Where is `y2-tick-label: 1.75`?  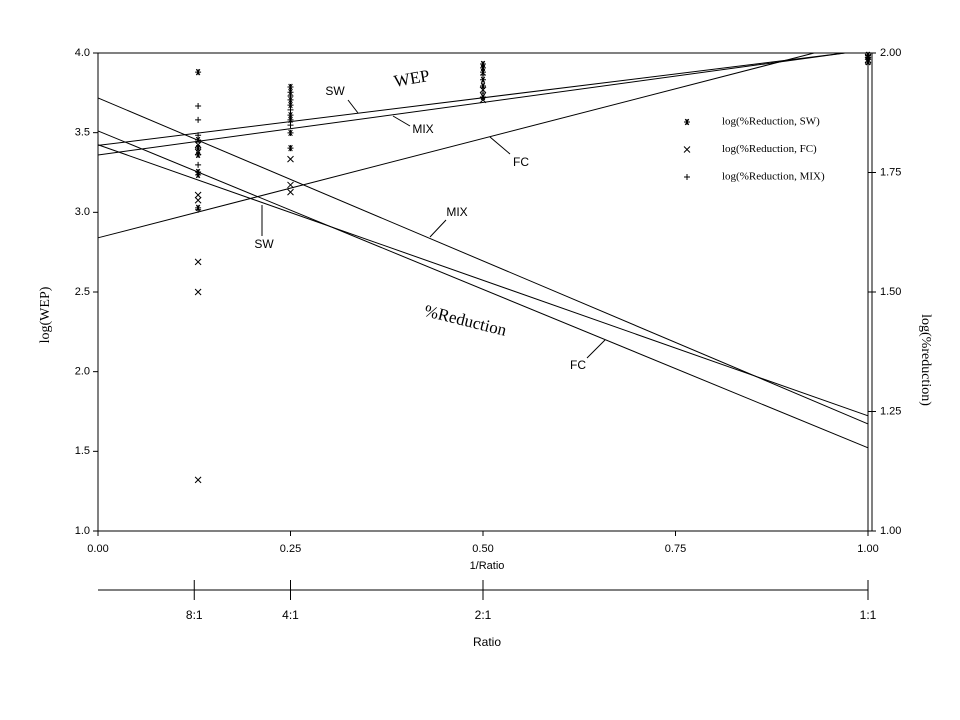 y2-tick-label: 1.75 is located at coordinates (890, 172).